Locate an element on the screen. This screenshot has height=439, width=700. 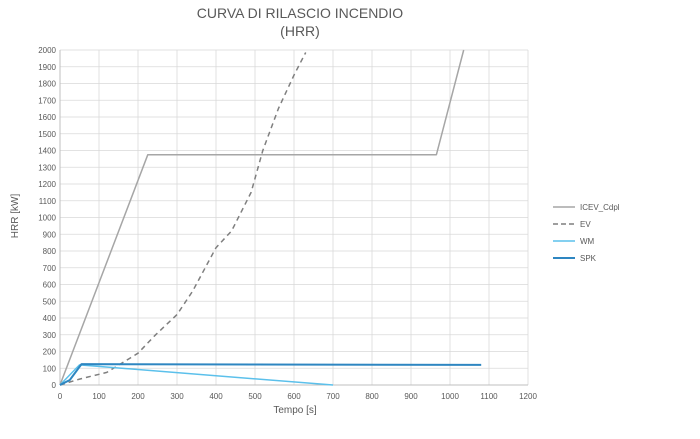
y-tick-label: 500 is located at coordinates (50, 301).